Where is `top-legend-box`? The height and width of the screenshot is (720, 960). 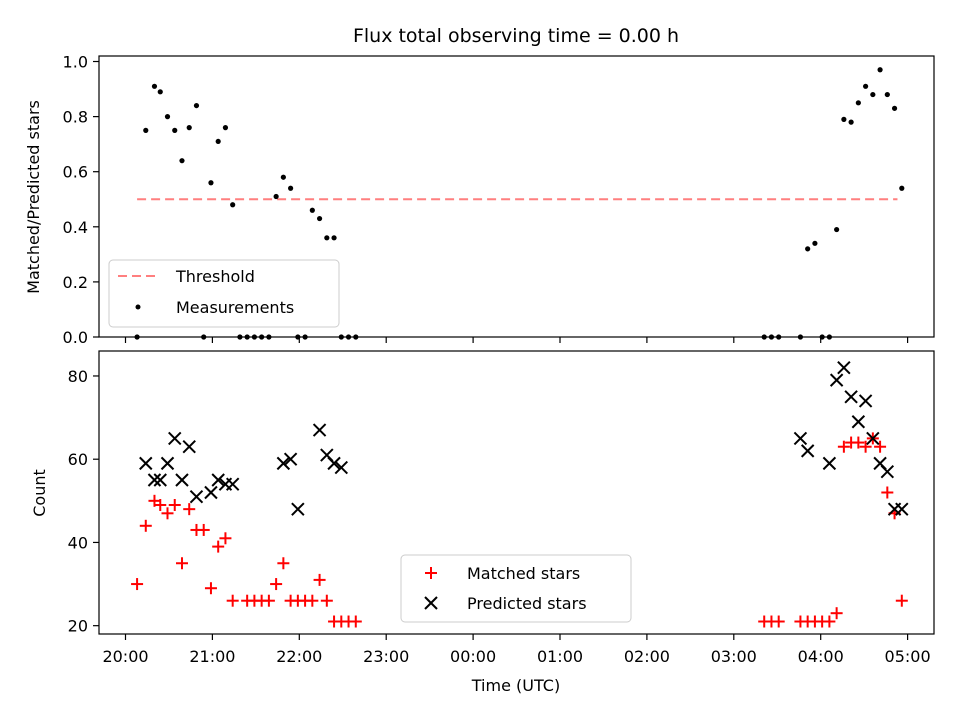
top-legend-box is located at coordinates (224, 293).